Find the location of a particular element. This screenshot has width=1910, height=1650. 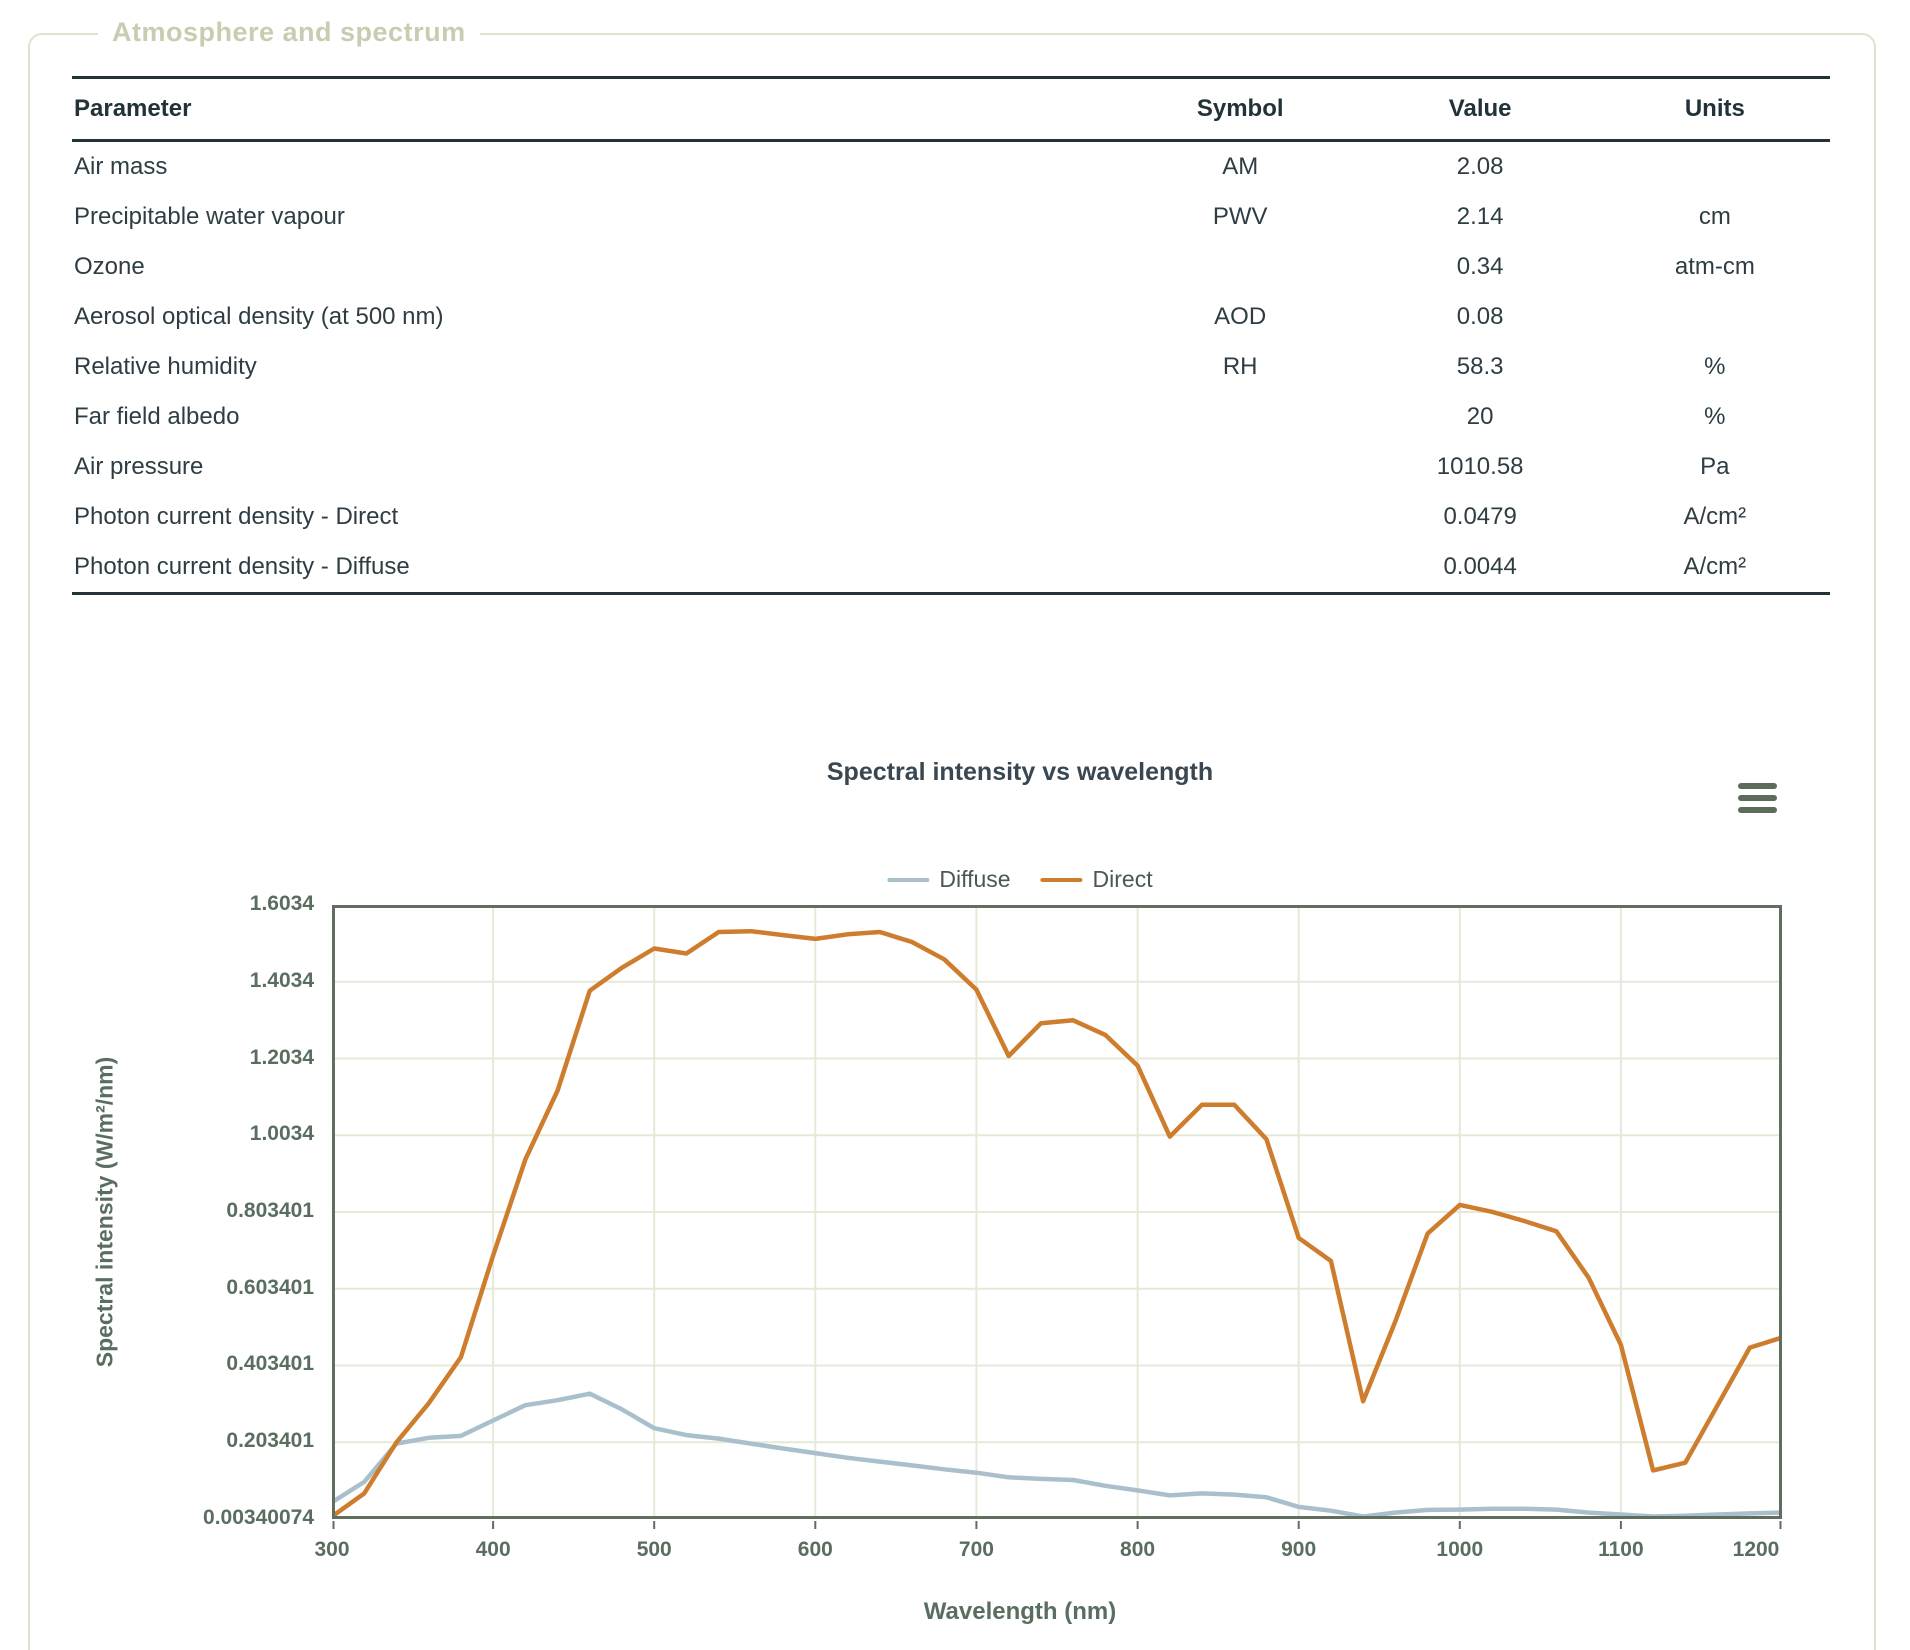

x-tick-label: 700 is located at coordinates (976, 1549).